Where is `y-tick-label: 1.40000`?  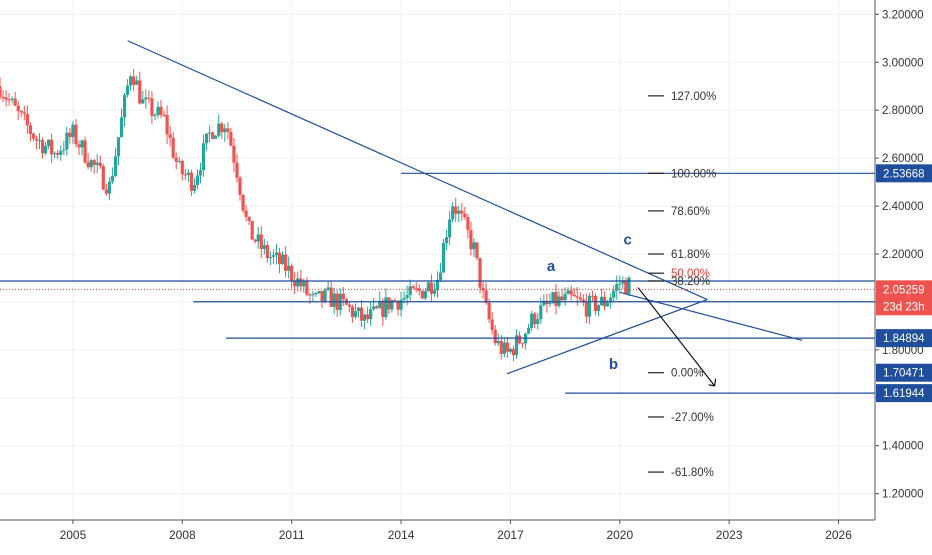
y-tick-label: 1.40000 is located at coordinates (903, 447).